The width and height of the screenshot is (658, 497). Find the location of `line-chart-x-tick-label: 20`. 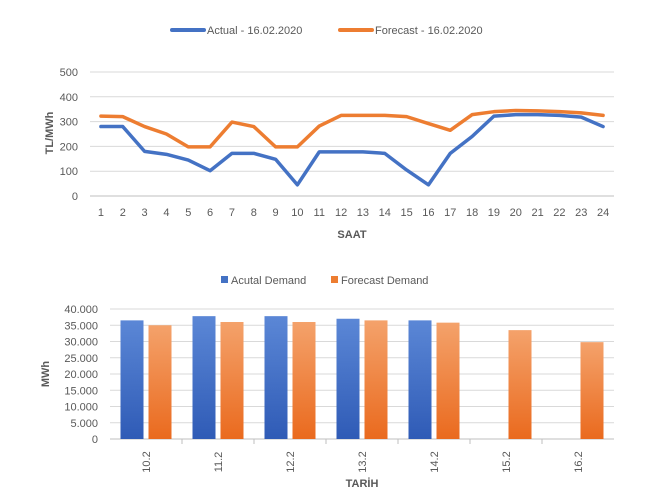

line-chart-x-tick-label: 20 is located at coordinates (516, 213).